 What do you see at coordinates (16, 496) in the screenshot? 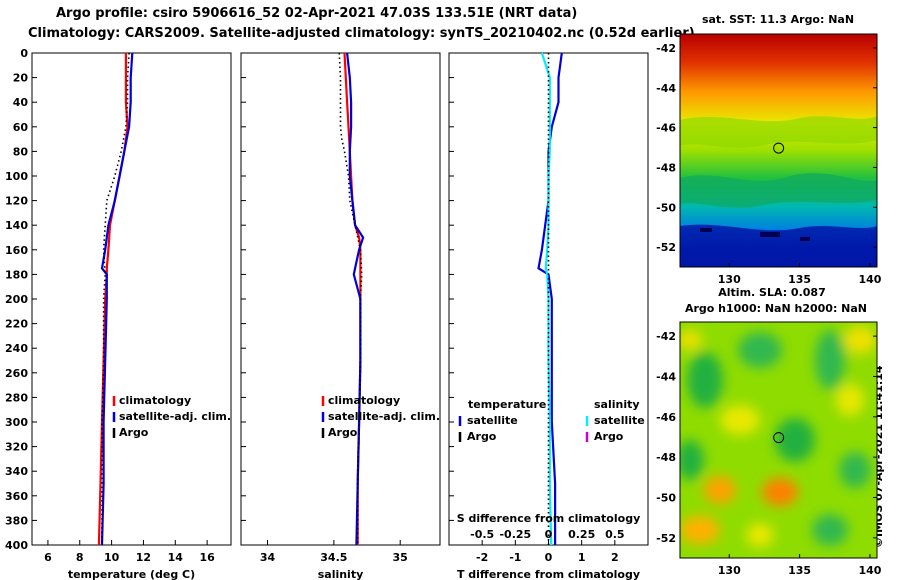
I see `y-tick-label: 360` at bounding box center [16, 496].